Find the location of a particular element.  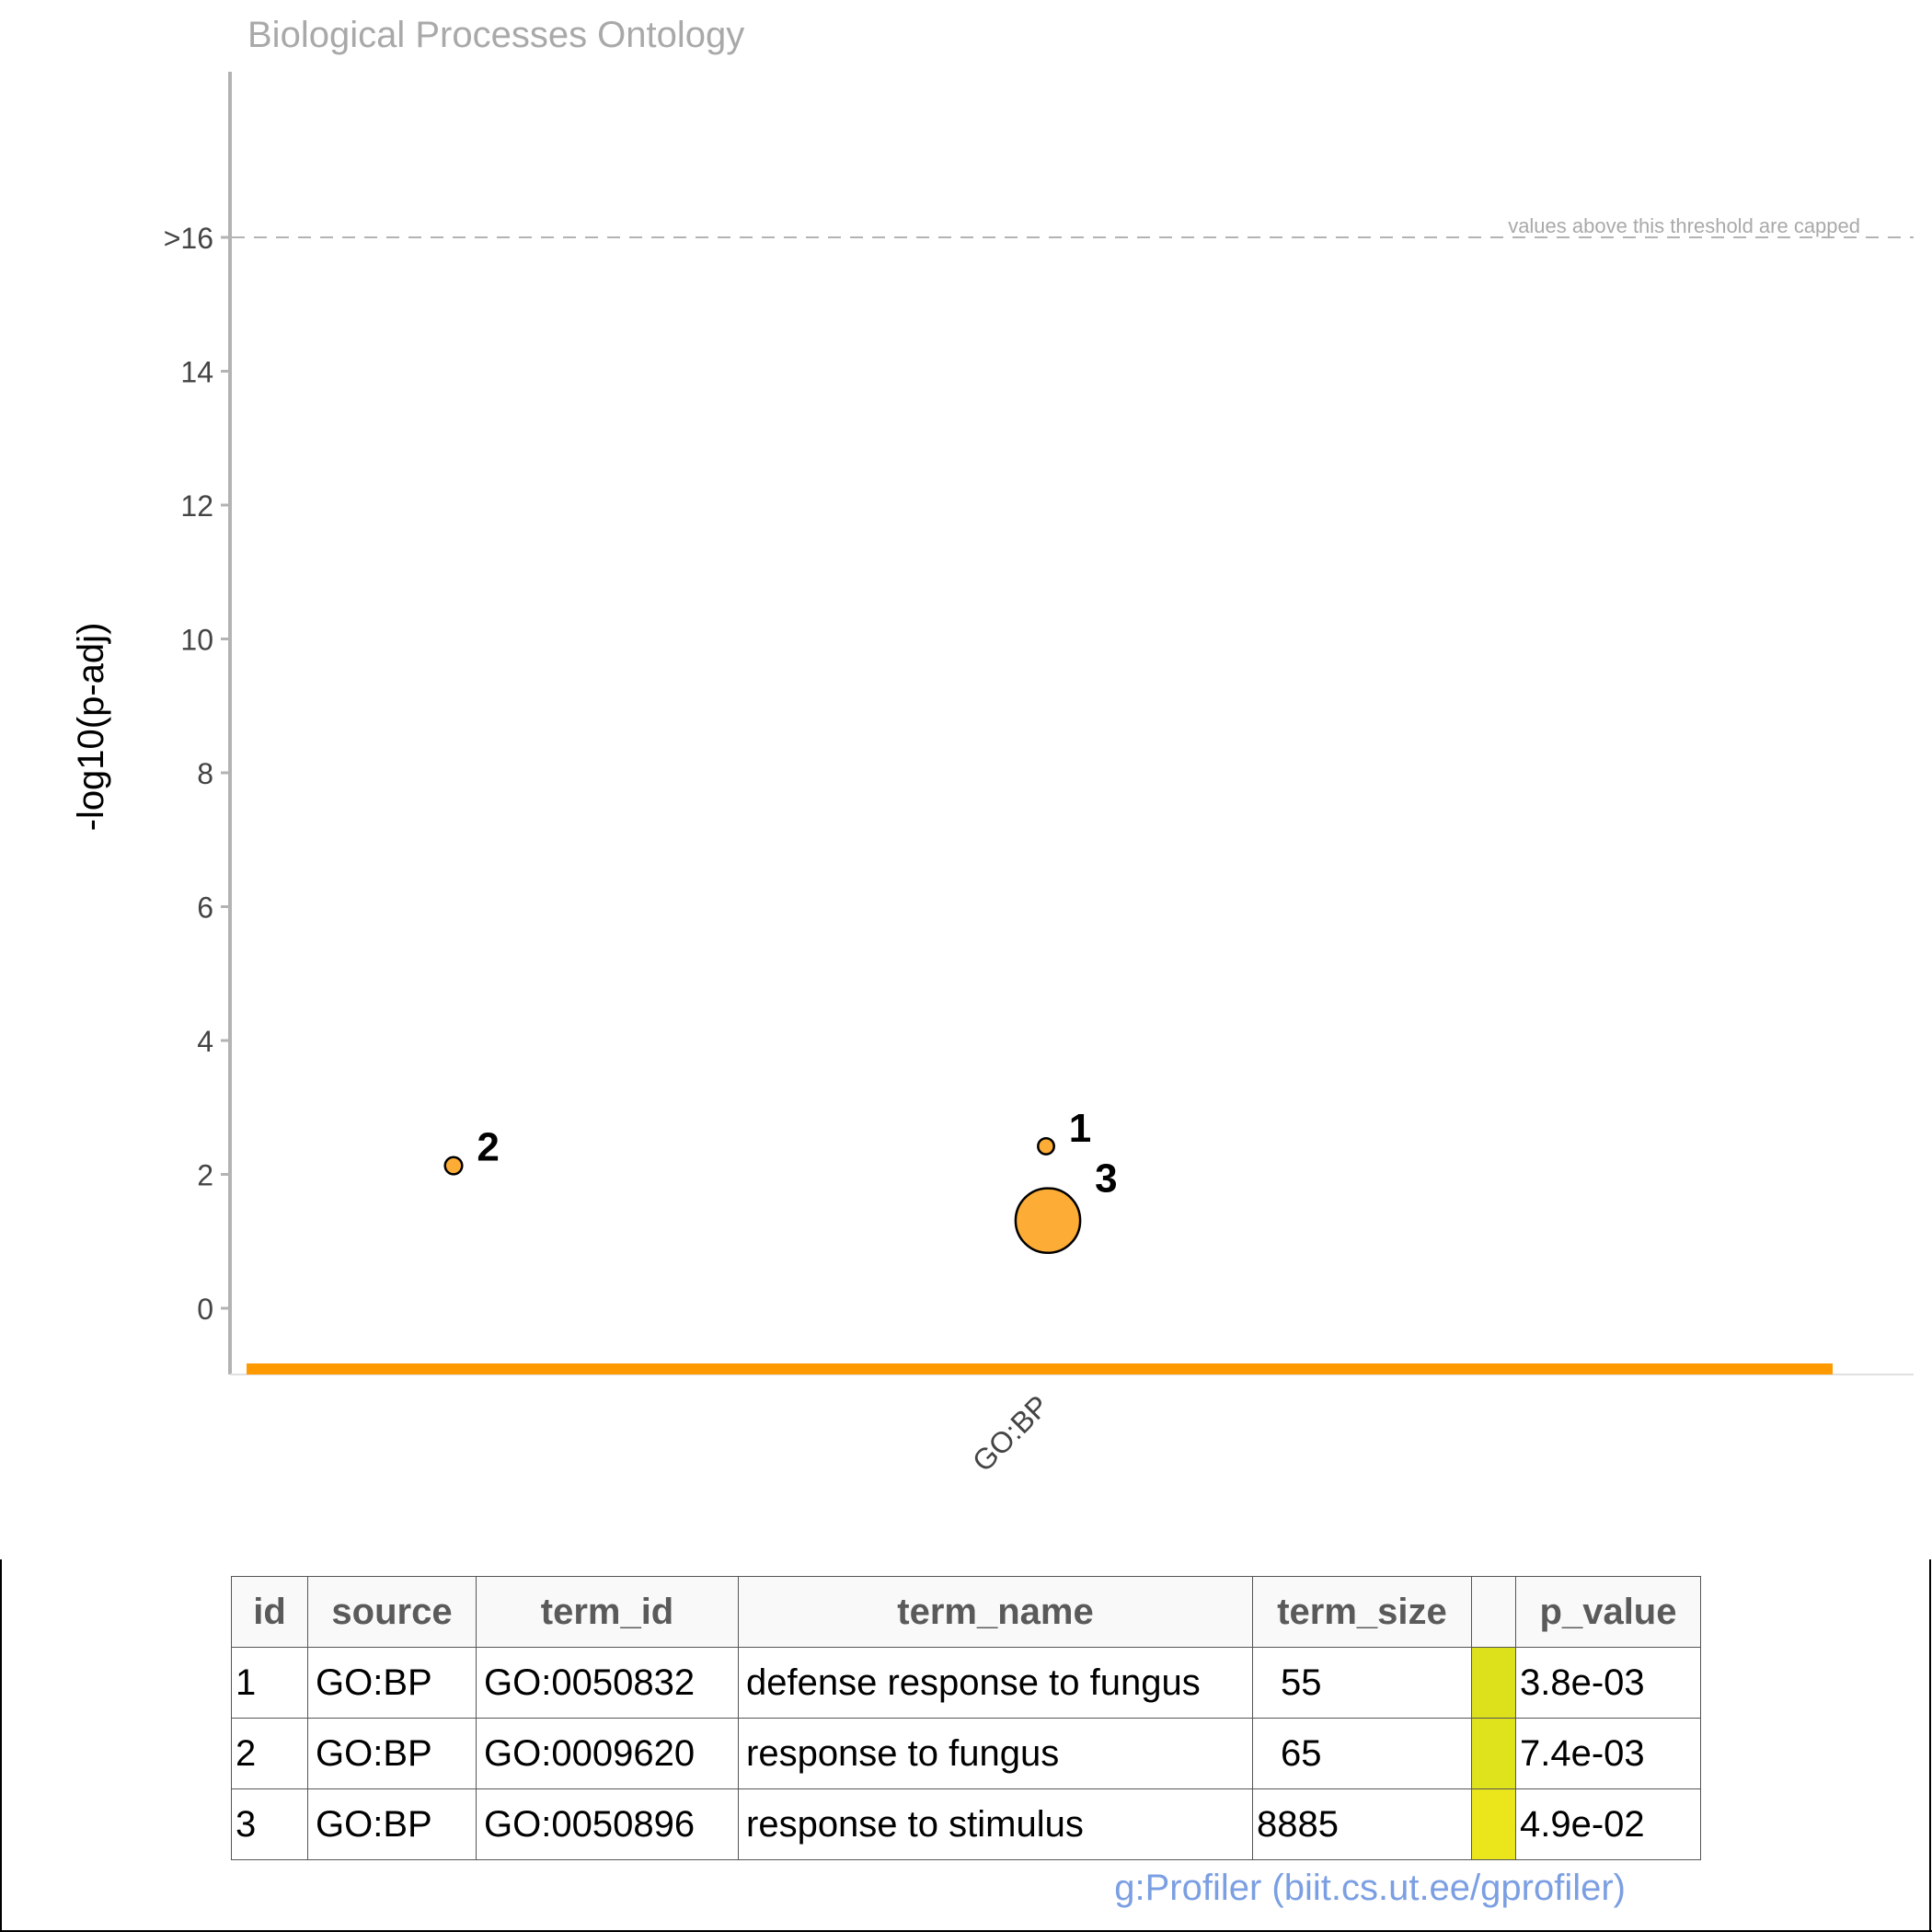

header-p-value: p_value is located at coordinates (1608, 1612).